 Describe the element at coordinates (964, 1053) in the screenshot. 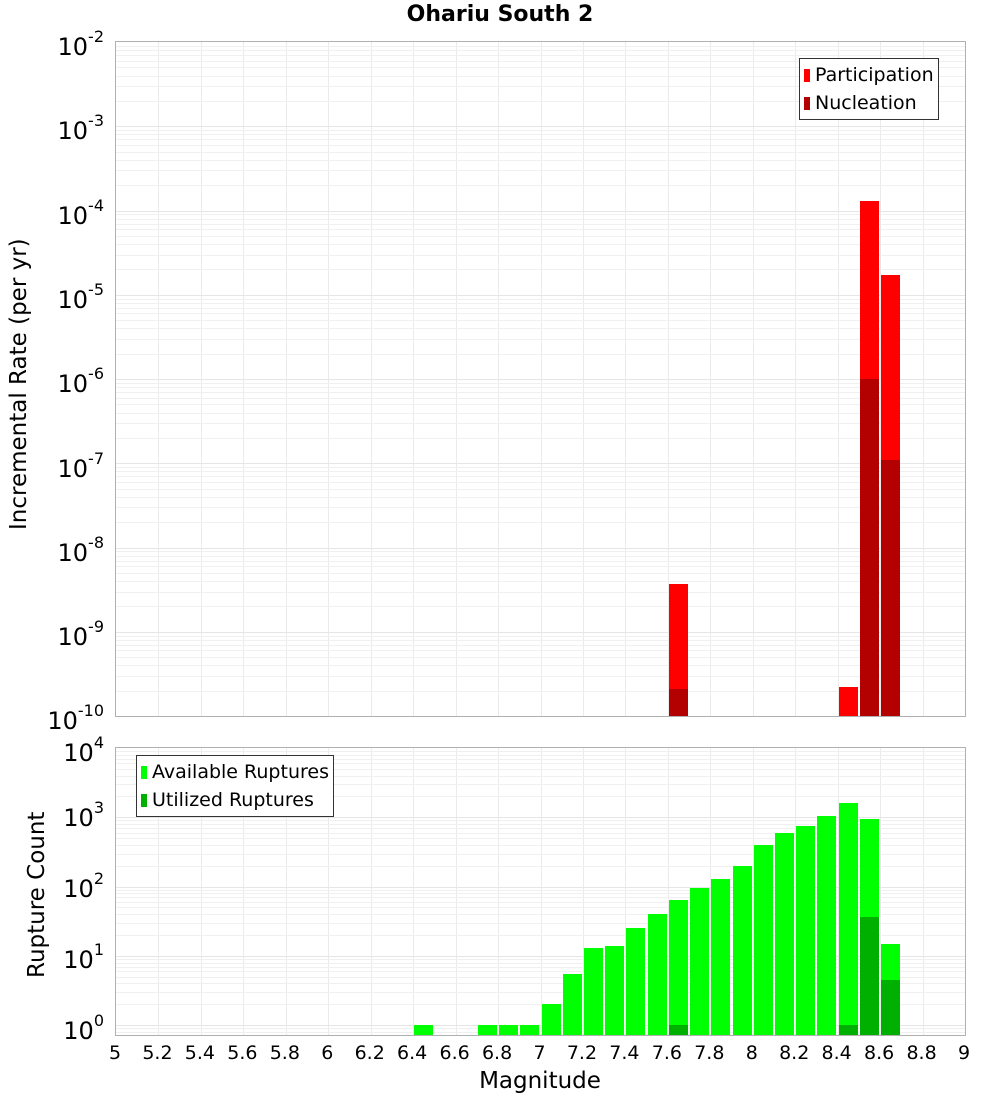

I see `x-tick-label: 9` at that location.